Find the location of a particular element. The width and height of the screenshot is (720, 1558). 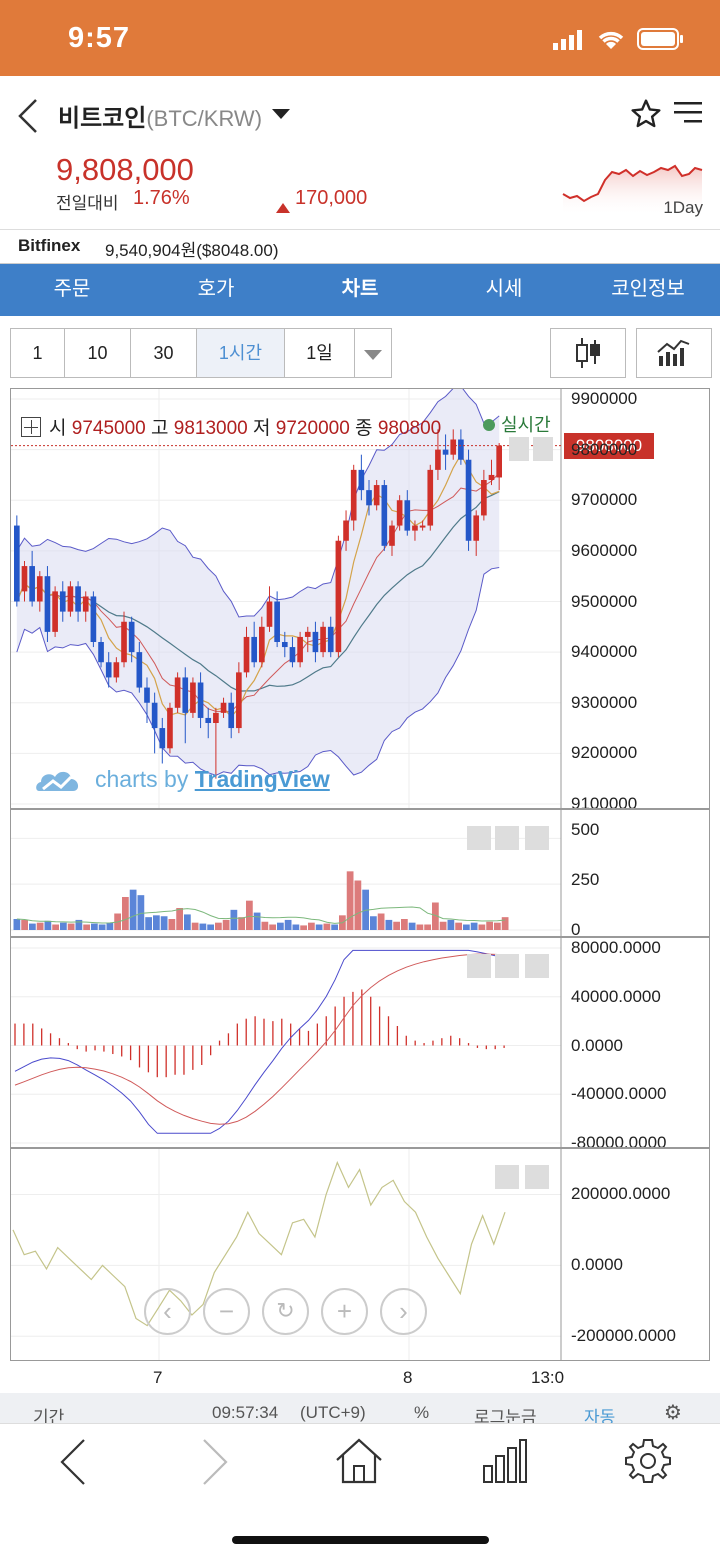

star-icon is located at coordinates (646, 114).